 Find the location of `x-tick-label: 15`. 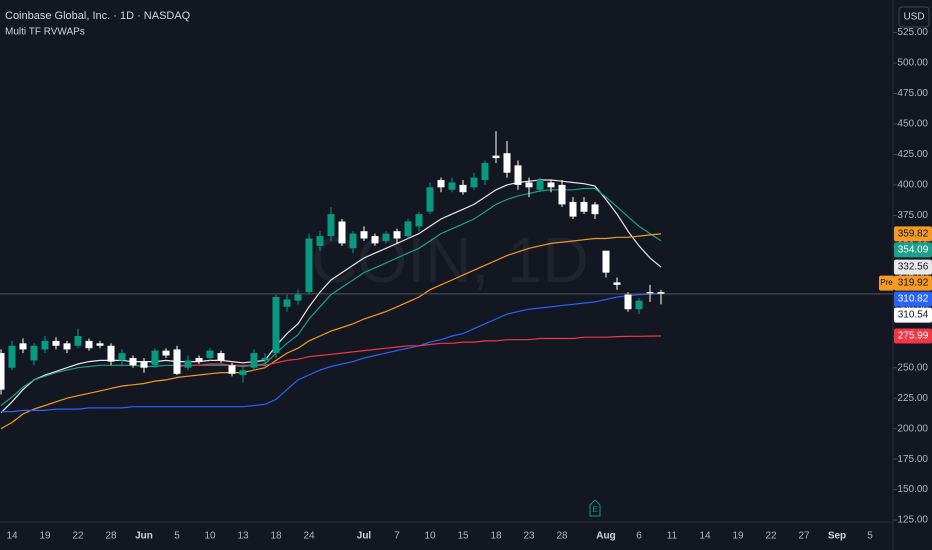

x-tick-label: 15 is located at coordinates (463, 536).